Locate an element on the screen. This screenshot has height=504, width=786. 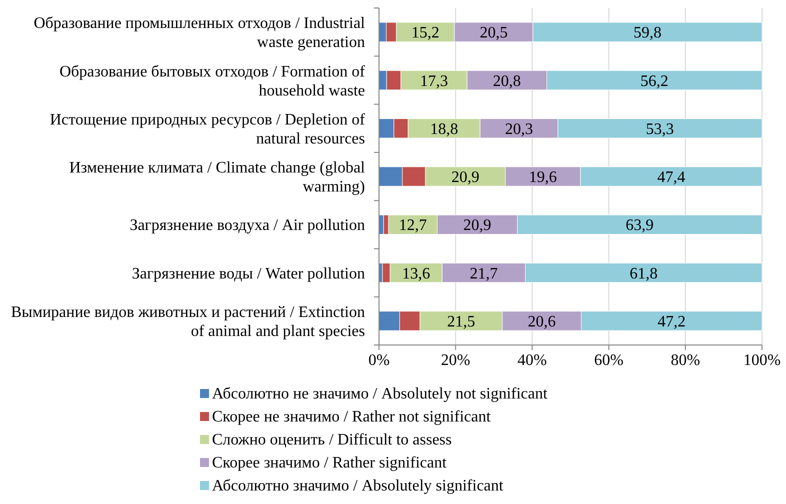
data-label: 18,8 is located at coordinates (444, 129).